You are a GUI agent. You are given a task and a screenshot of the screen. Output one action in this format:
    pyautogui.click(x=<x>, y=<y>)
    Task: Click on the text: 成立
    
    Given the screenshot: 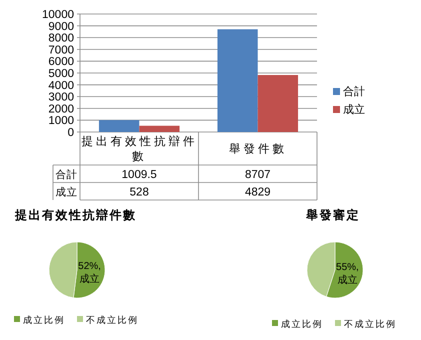 What is the action you would take?
    pyautogui.click(x=67, y=192)
    